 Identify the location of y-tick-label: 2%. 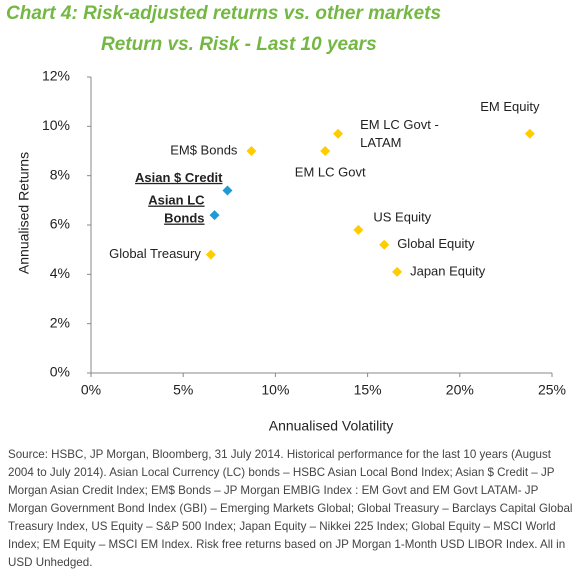
(60, 322).